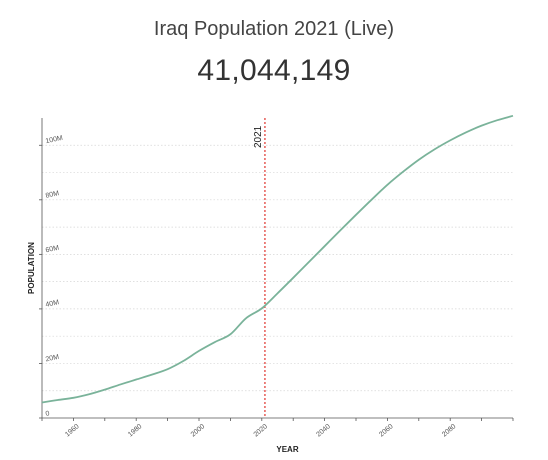 This screenshot has height=460, width=548. Describe the element at coordinates (259, 268) in the screenshot. I see `year-marker: 2021` at that location.